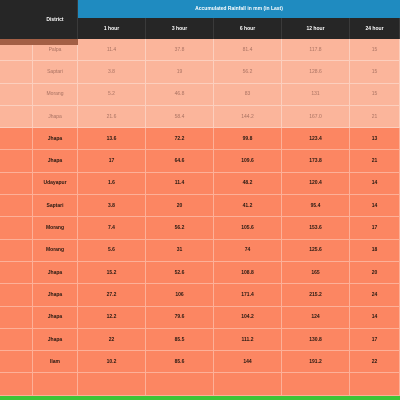 Image resolution: width=400 pixels, height=400 pixels. What do you see at coordinates (180, 50) in the screenshot?
I see `rainfall-value-cell: 37.8` at bounding box center [180, 50].